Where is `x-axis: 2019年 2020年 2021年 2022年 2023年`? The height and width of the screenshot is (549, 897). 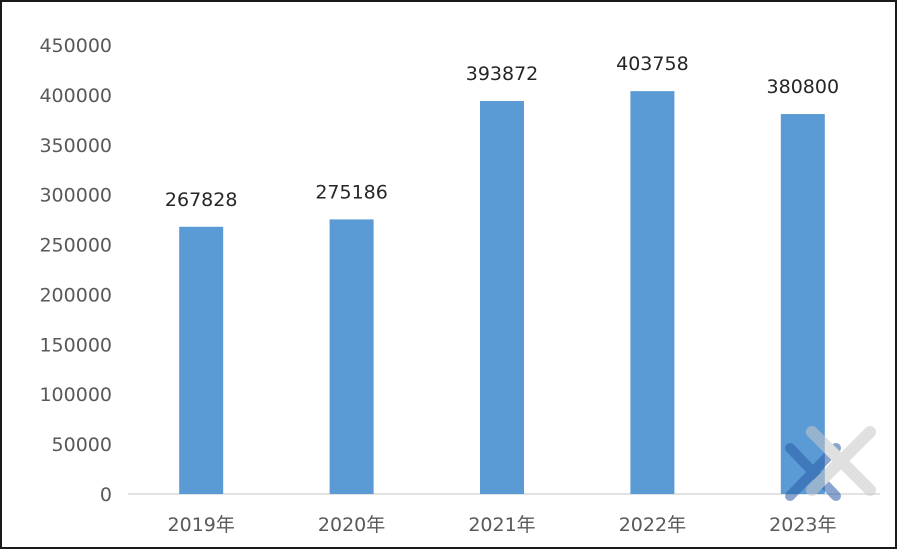
x-axis: 2019年 2020年 2021年 2022年 2023年 is located at coordinates (502, 525).